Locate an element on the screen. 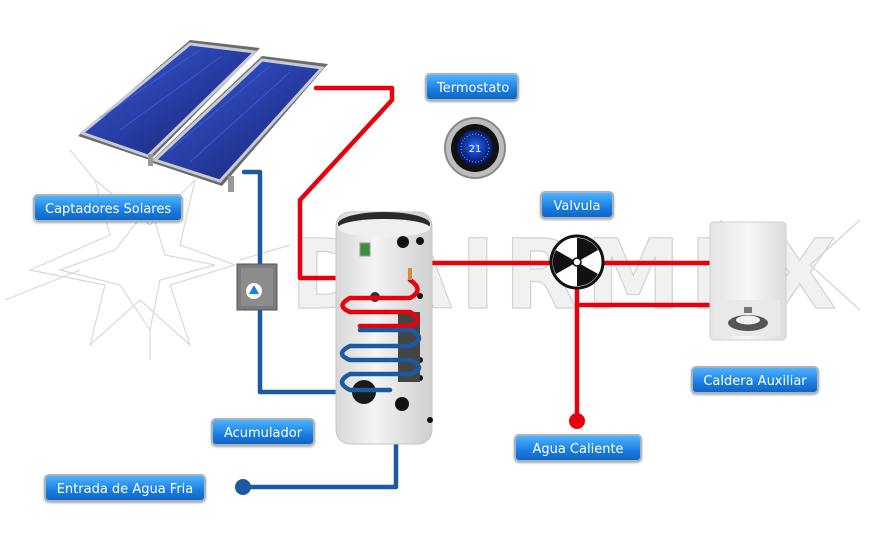 This screenshot has width=870, height=549. tank-gauge-icon is located at coordinates (365, 249).